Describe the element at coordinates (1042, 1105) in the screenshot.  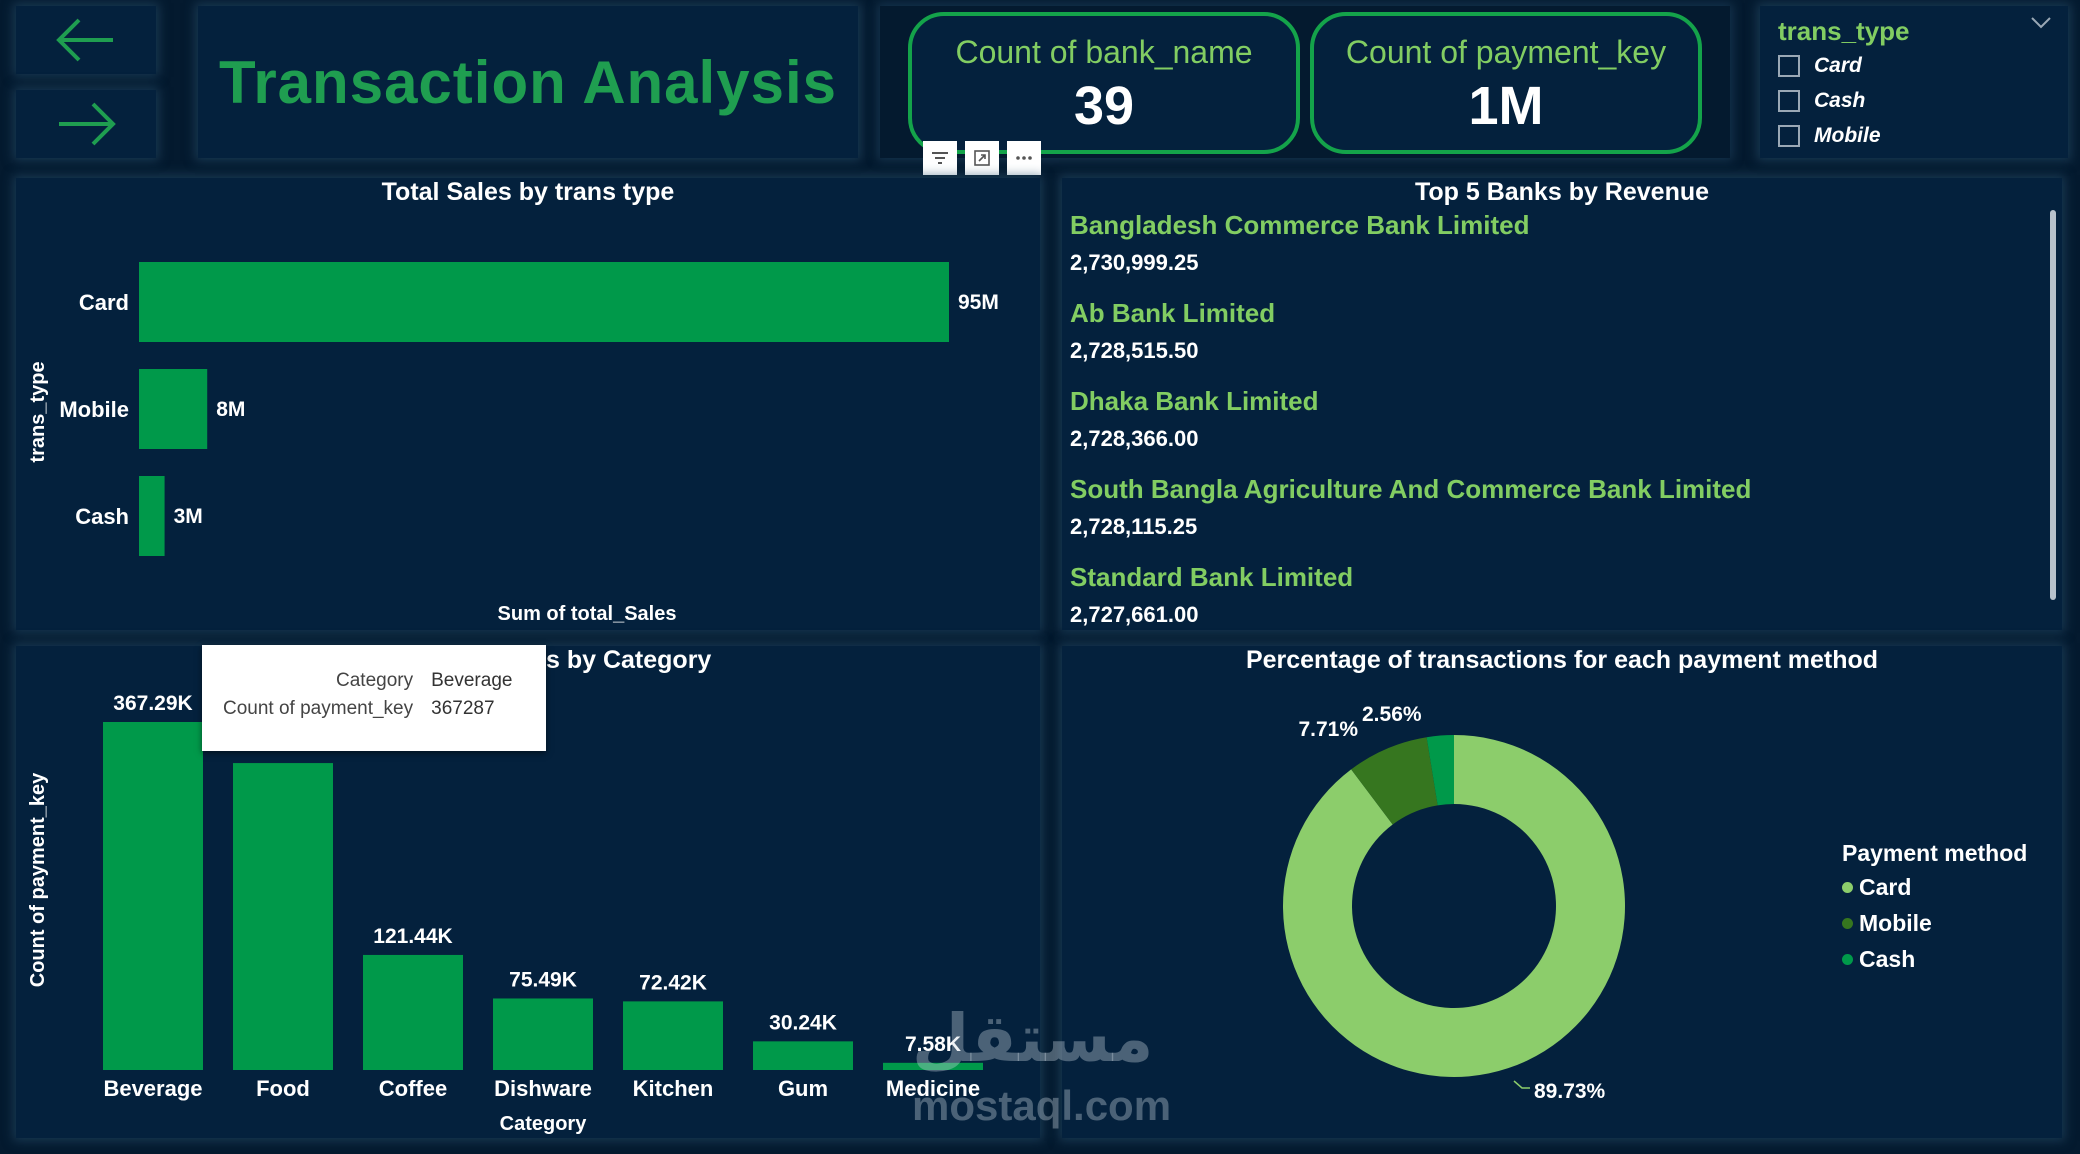
I see `watermark-url: mostaql.com` at that location.